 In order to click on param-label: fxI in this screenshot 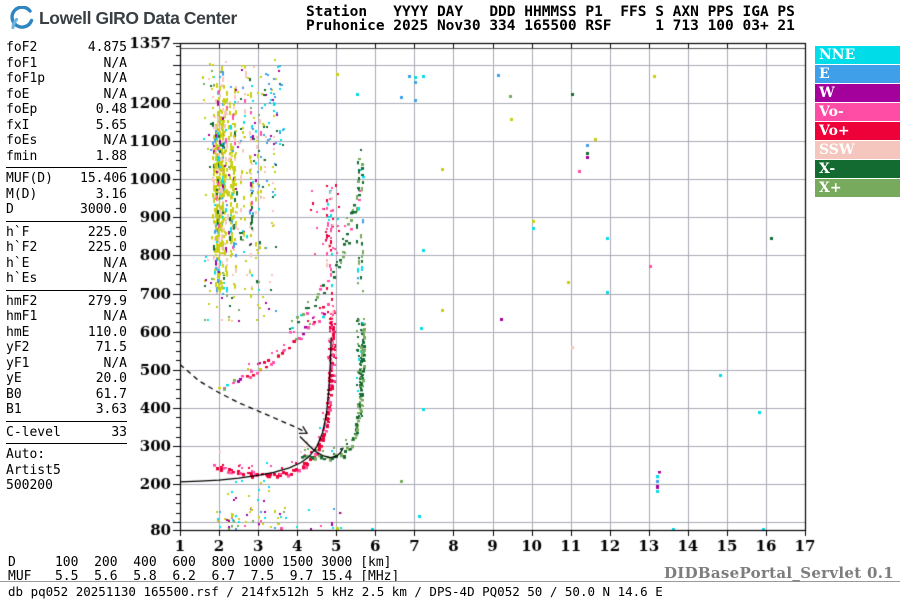, I will do `click(18, 125)`.